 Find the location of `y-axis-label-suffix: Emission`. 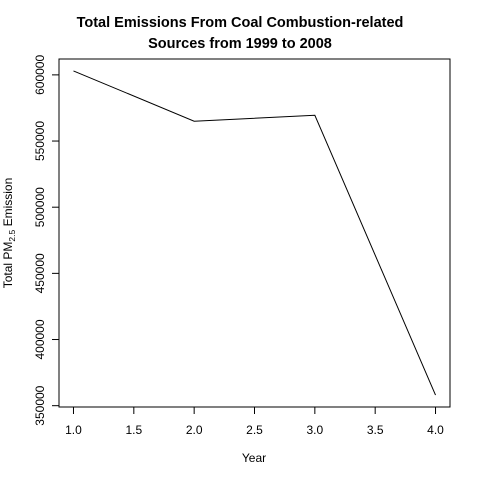

y-axis-label-suffix: Emission is located at coordinates (8, 204).